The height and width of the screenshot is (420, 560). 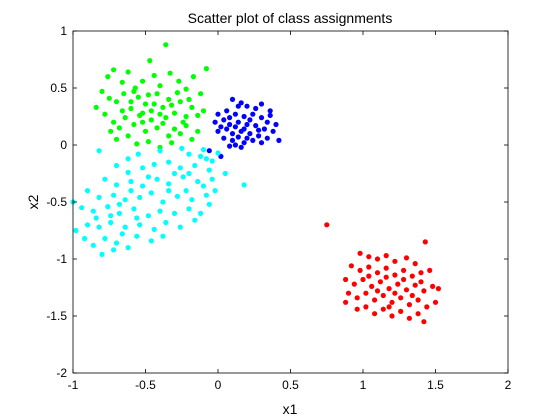 I want to click on y-tick-label-1: -1.5, so click(x=56, y=316).